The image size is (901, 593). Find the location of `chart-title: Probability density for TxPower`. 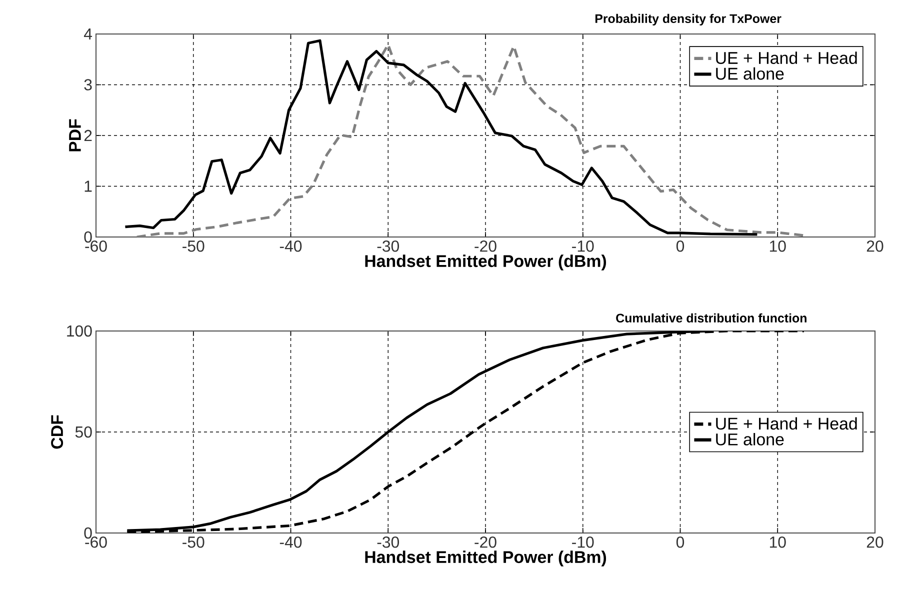

chart-title: Probability density for TxPower is located at coordinates (688, 20).